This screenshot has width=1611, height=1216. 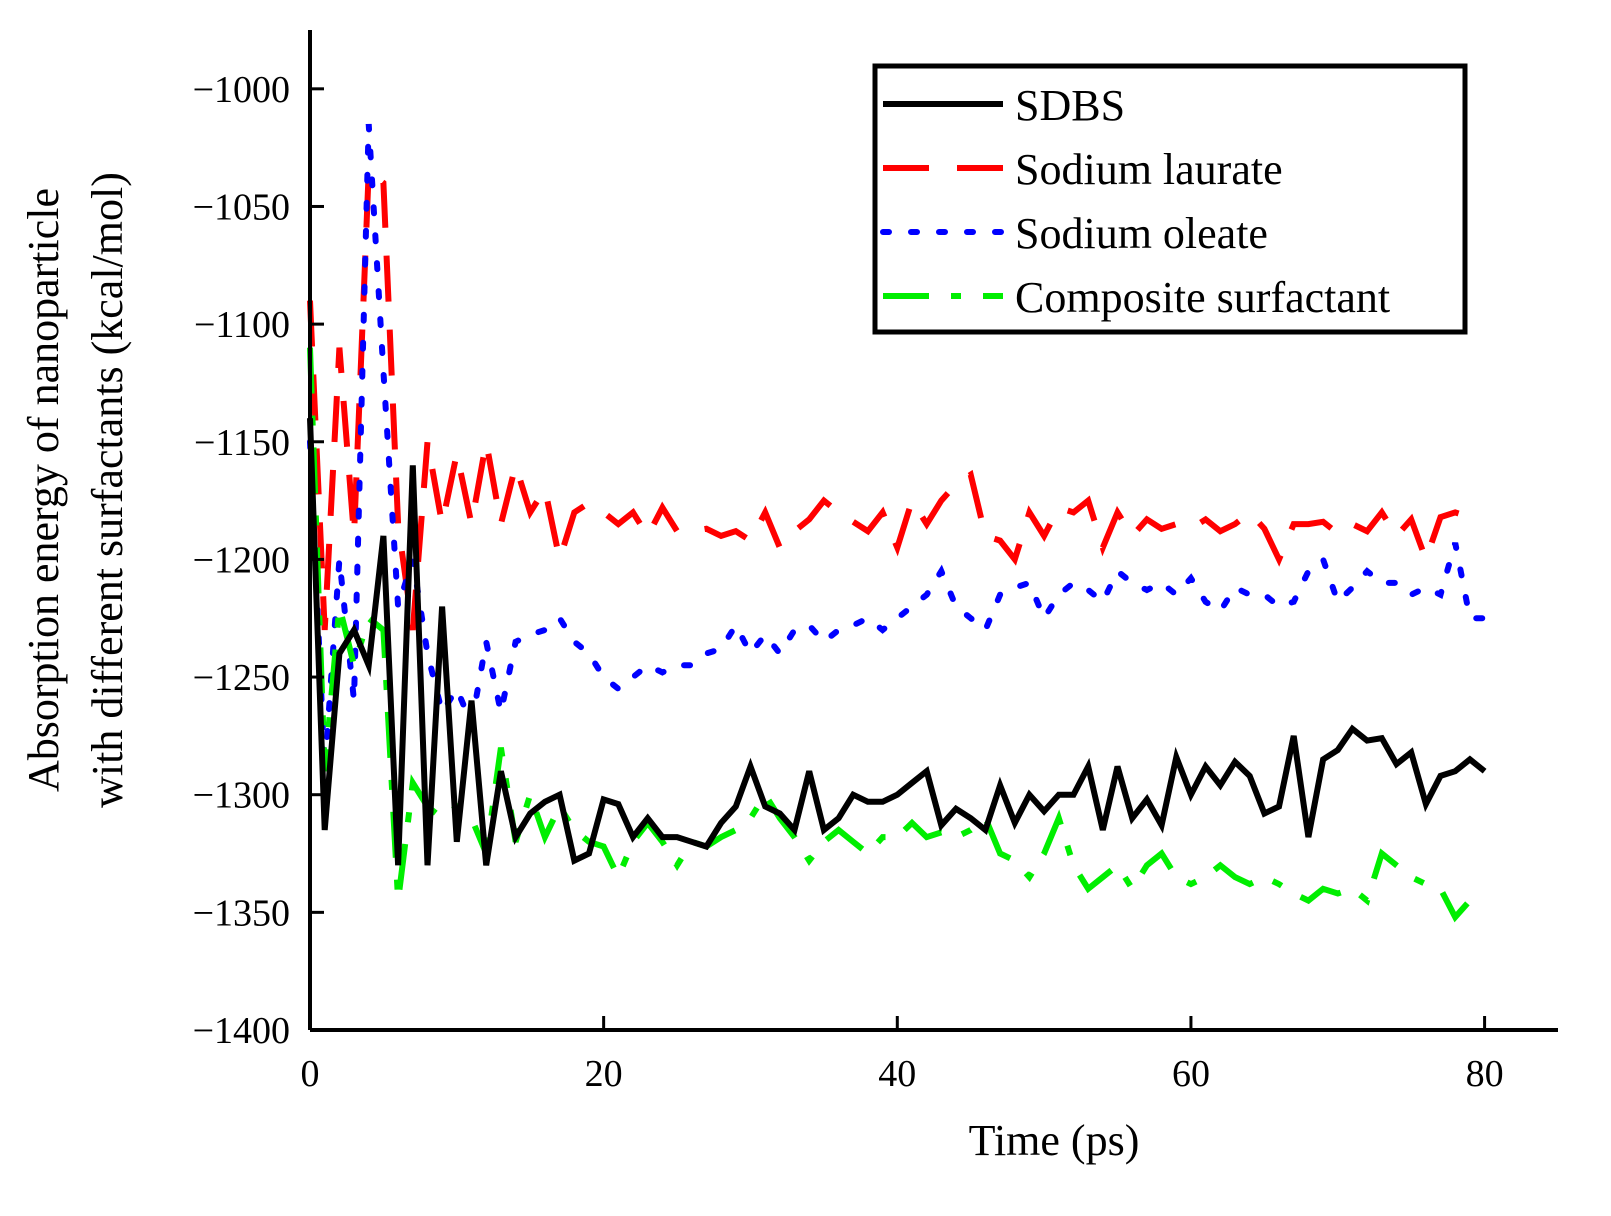 What do you see at coordinates (241, 913) in the screenshot?
I see `y-tick-label: −1350` at bounding box center [241, 913].